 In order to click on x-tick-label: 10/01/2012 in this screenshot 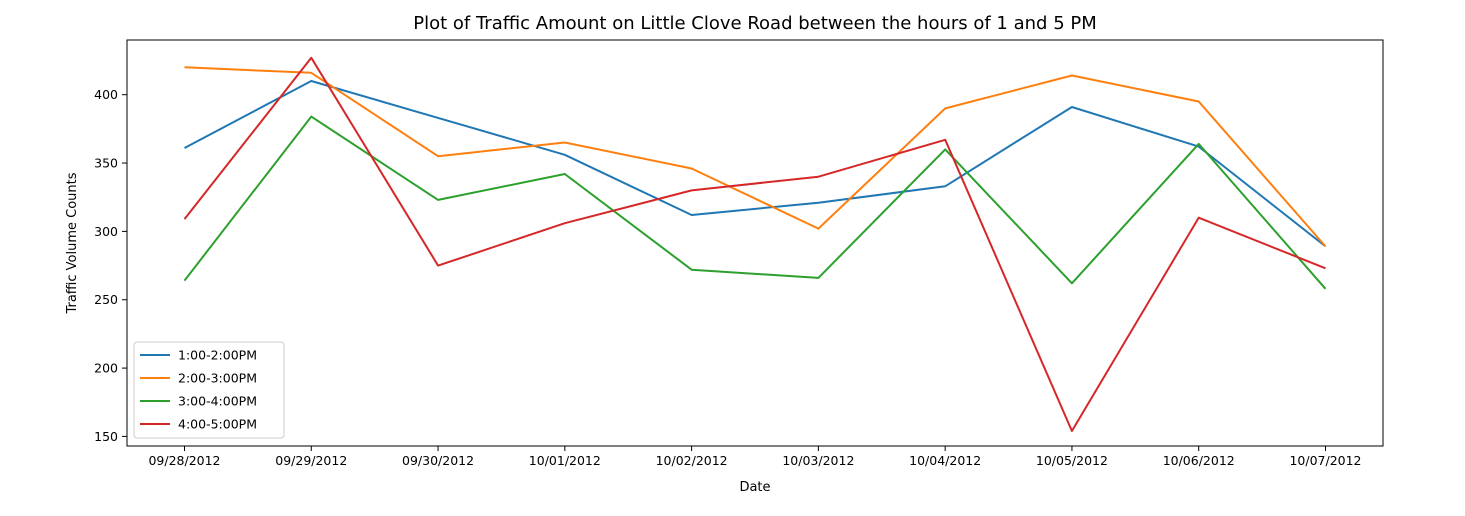, I will do `click(565, 460)`.